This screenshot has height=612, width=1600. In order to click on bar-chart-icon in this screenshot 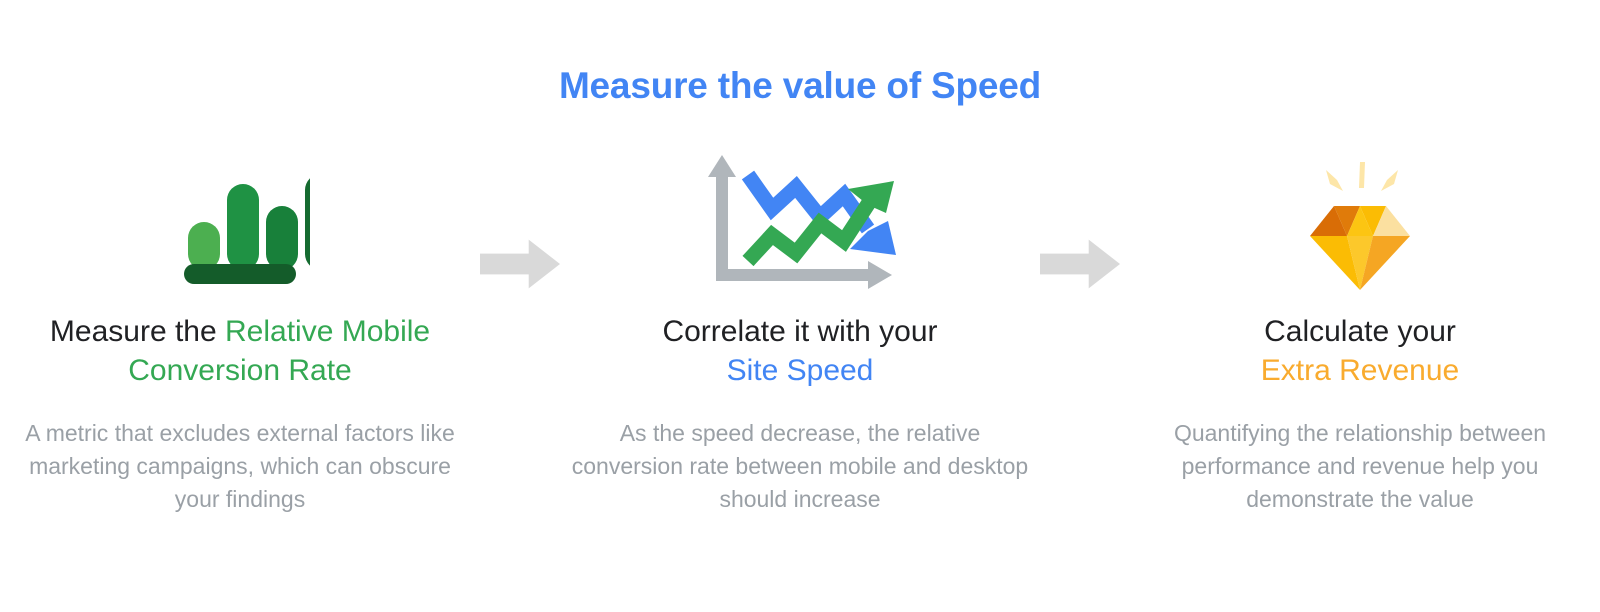, I will do `click(247, 231)`.